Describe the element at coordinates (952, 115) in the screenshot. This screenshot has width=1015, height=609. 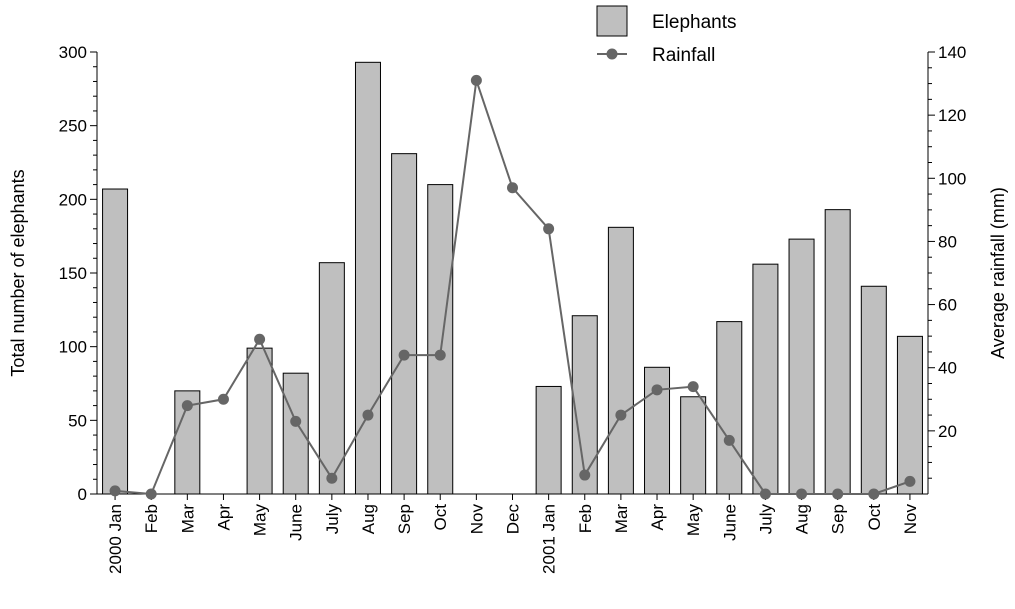
I see `y-right-tick-label: 120` at that location.